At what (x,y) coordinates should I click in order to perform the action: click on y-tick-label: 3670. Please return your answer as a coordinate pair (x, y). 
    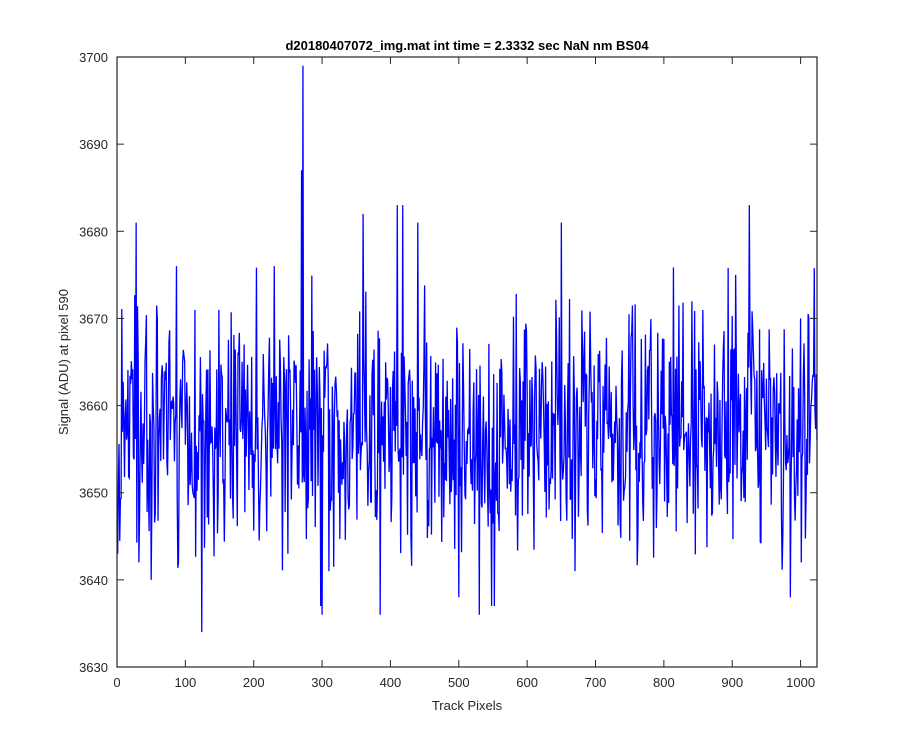
    Looking at the image, I should click on (93, 318).